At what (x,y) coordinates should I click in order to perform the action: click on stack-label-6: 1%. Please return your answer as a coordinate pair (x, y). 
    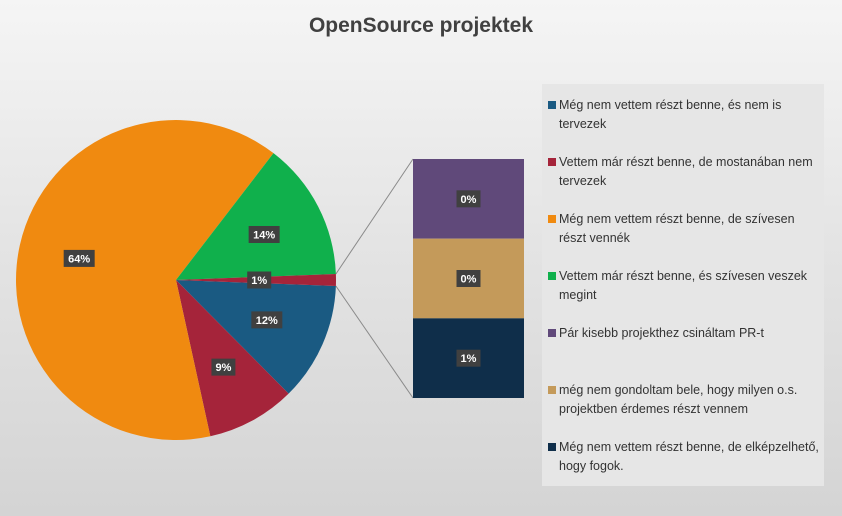
    Looking at the image, I should click on (468, 358).